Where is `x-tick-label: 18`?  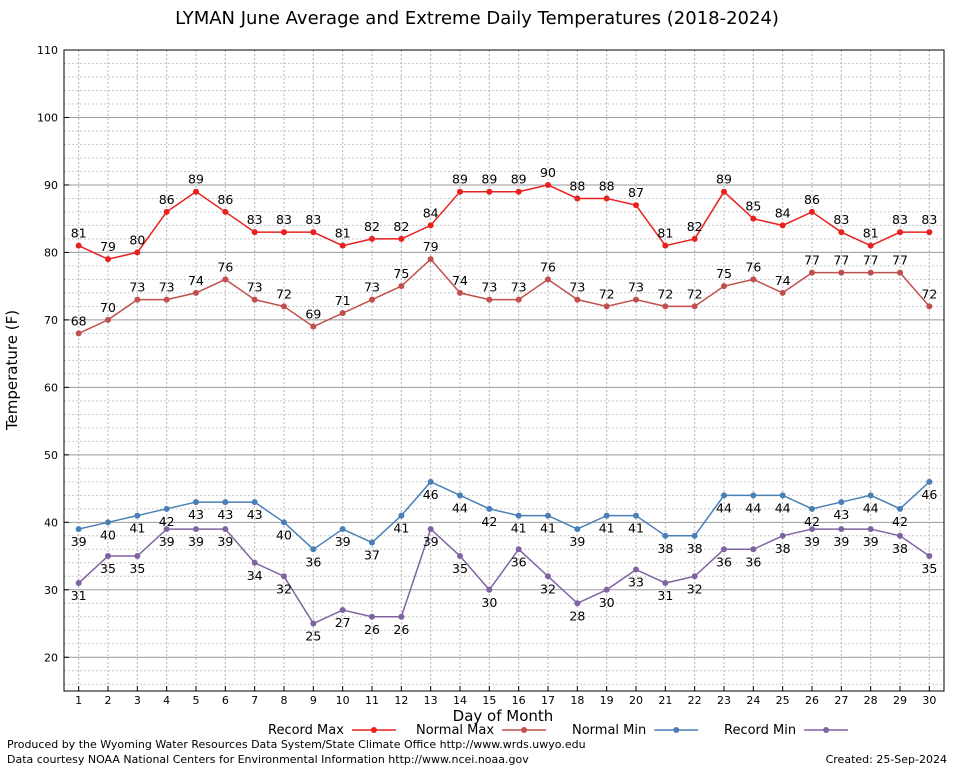
x-tick-label: 18 is located at coordinates (577, 700).